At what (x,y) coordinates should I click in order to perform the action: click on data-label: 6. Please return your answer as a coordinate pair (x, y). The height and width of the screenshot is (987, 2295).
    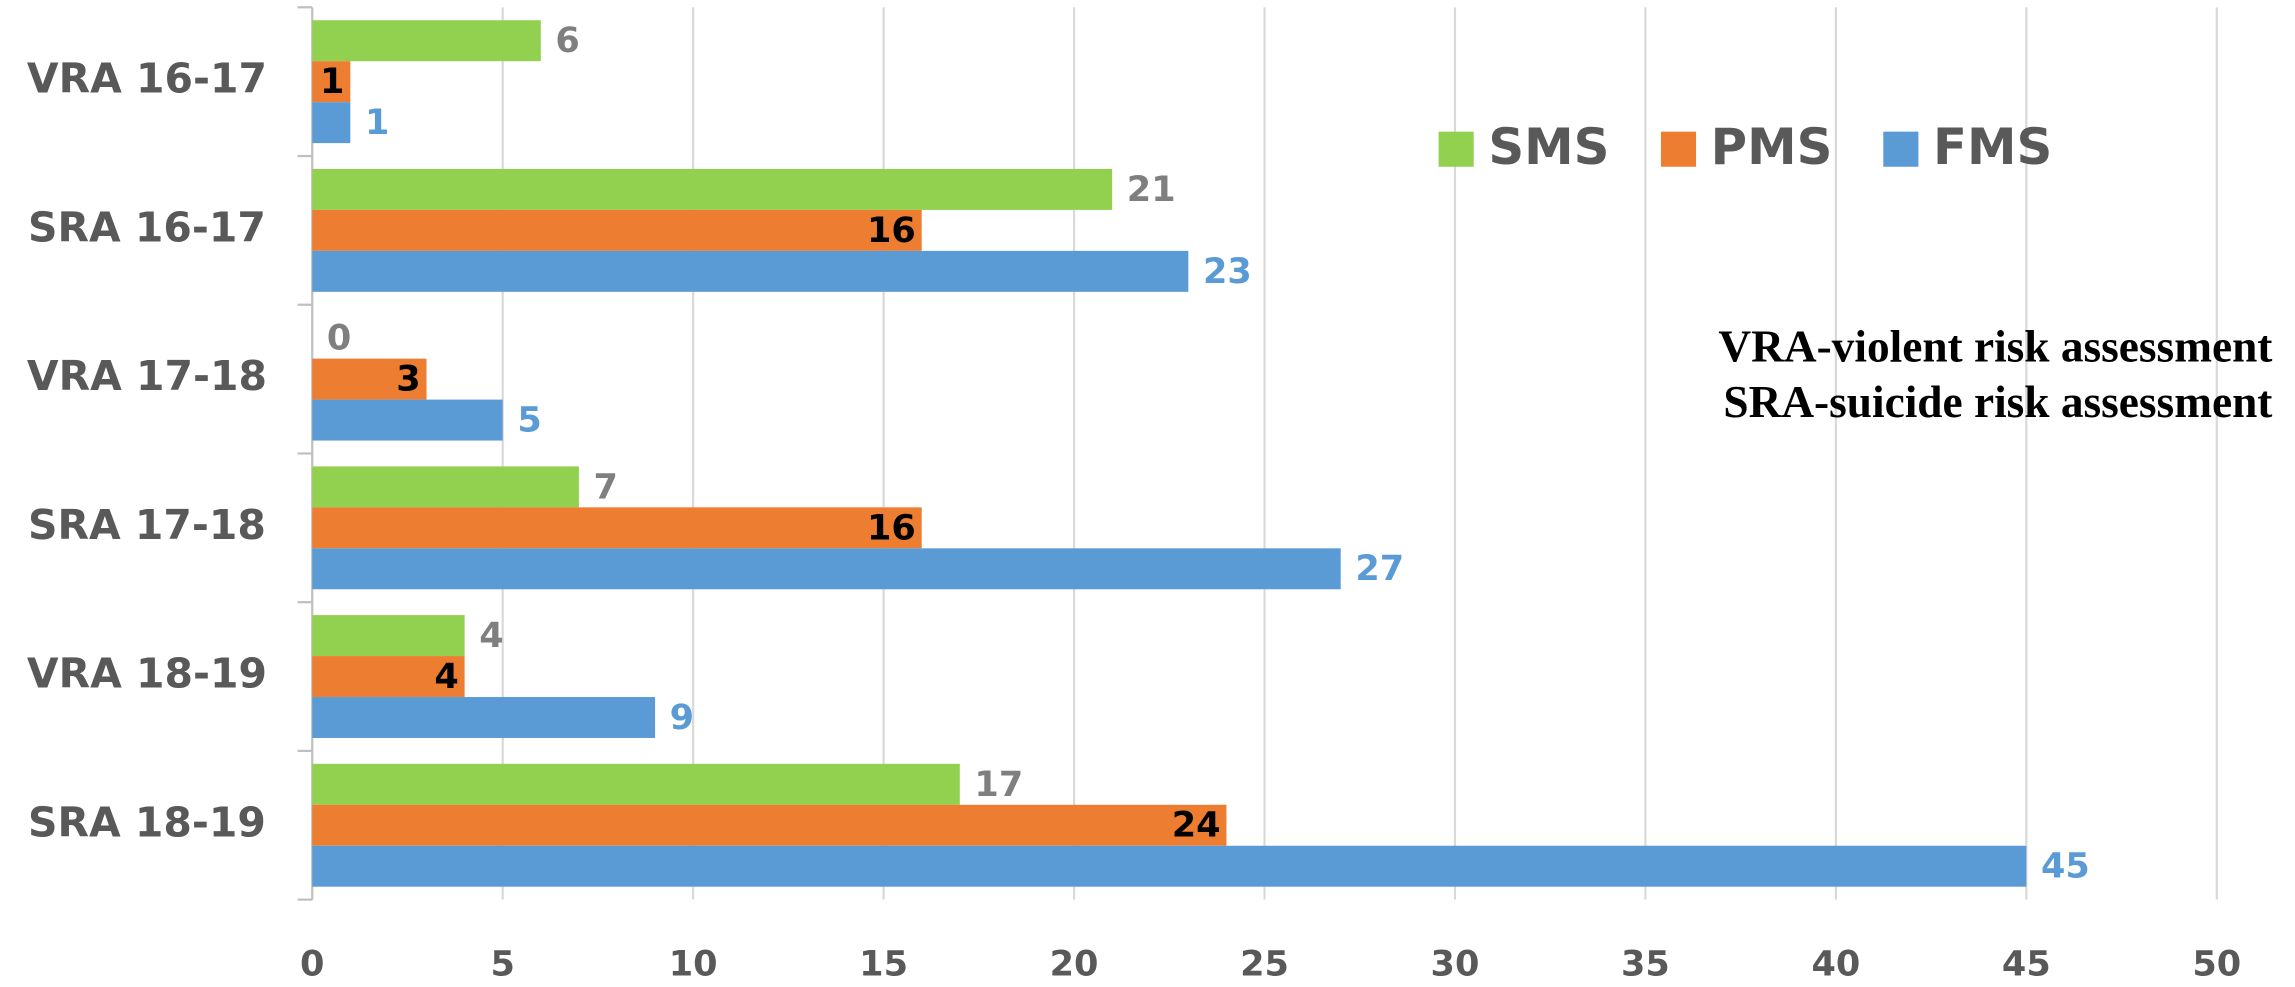
    Looking at the image, I should click on (567, 40).